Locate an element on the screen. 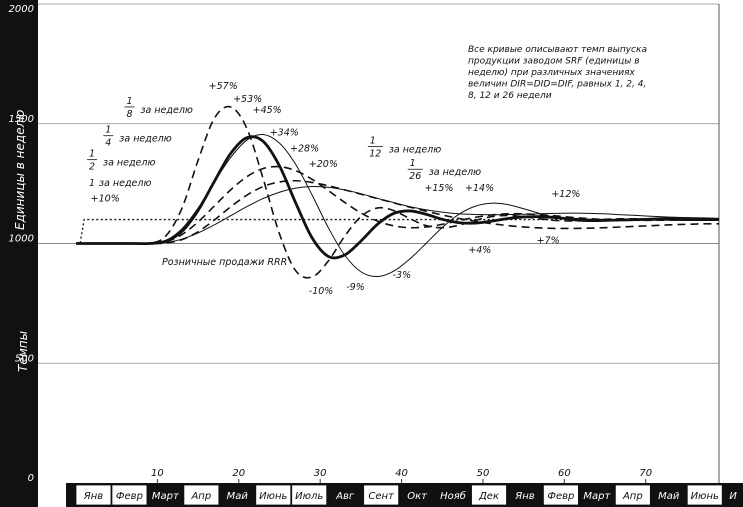 Image resolution: width=743 pixels, height=507 pixels. x-tick-label: 40 is located at coordinates (401, 473).